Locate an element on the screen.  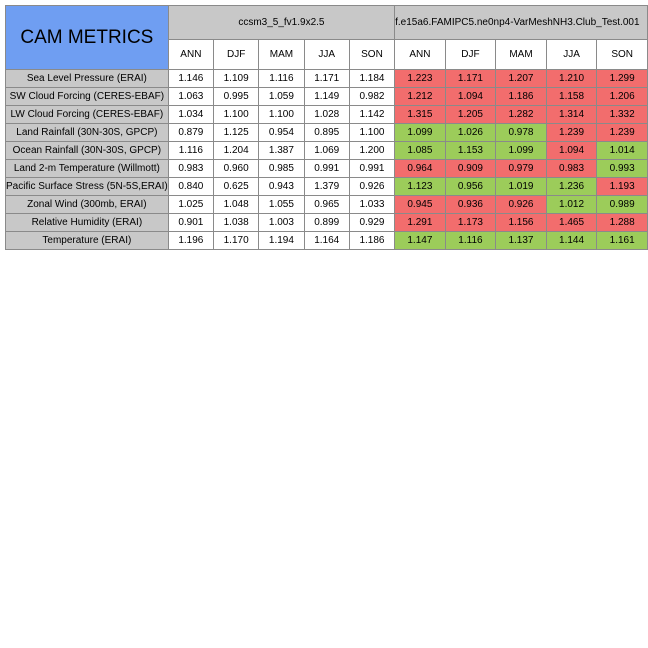
baseline-value: 1.033 is located at coordinates (372, 204).